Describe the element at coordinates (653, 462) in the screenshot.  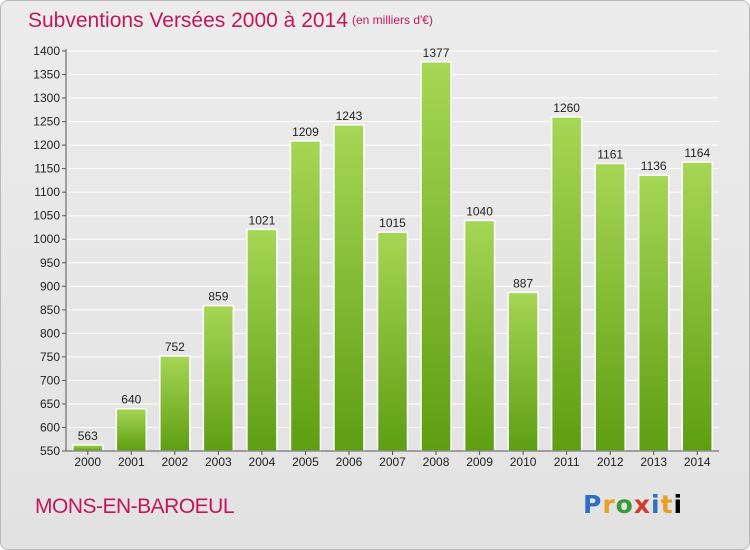
I see `x-tick-label-2013: 2013` at that location.